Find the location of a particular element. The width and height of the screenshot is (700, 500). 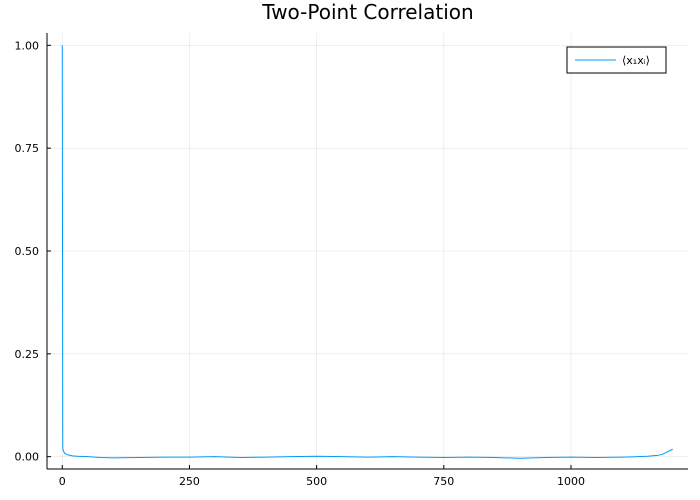

x-tick-label: 250 is located at coordinates (189, 481).